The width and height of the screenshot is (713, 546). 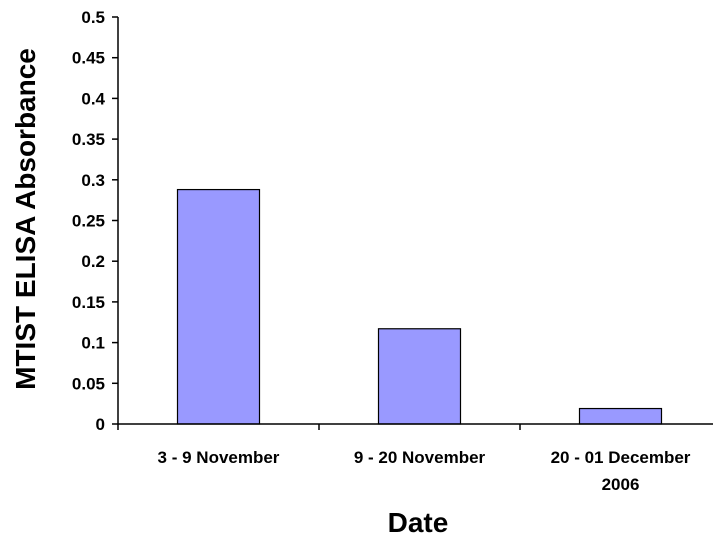 What do you see at coordinates (93, 180) in the screenshot?
I see `y-tick-label: 0.3` at bounding box center [93, 180].